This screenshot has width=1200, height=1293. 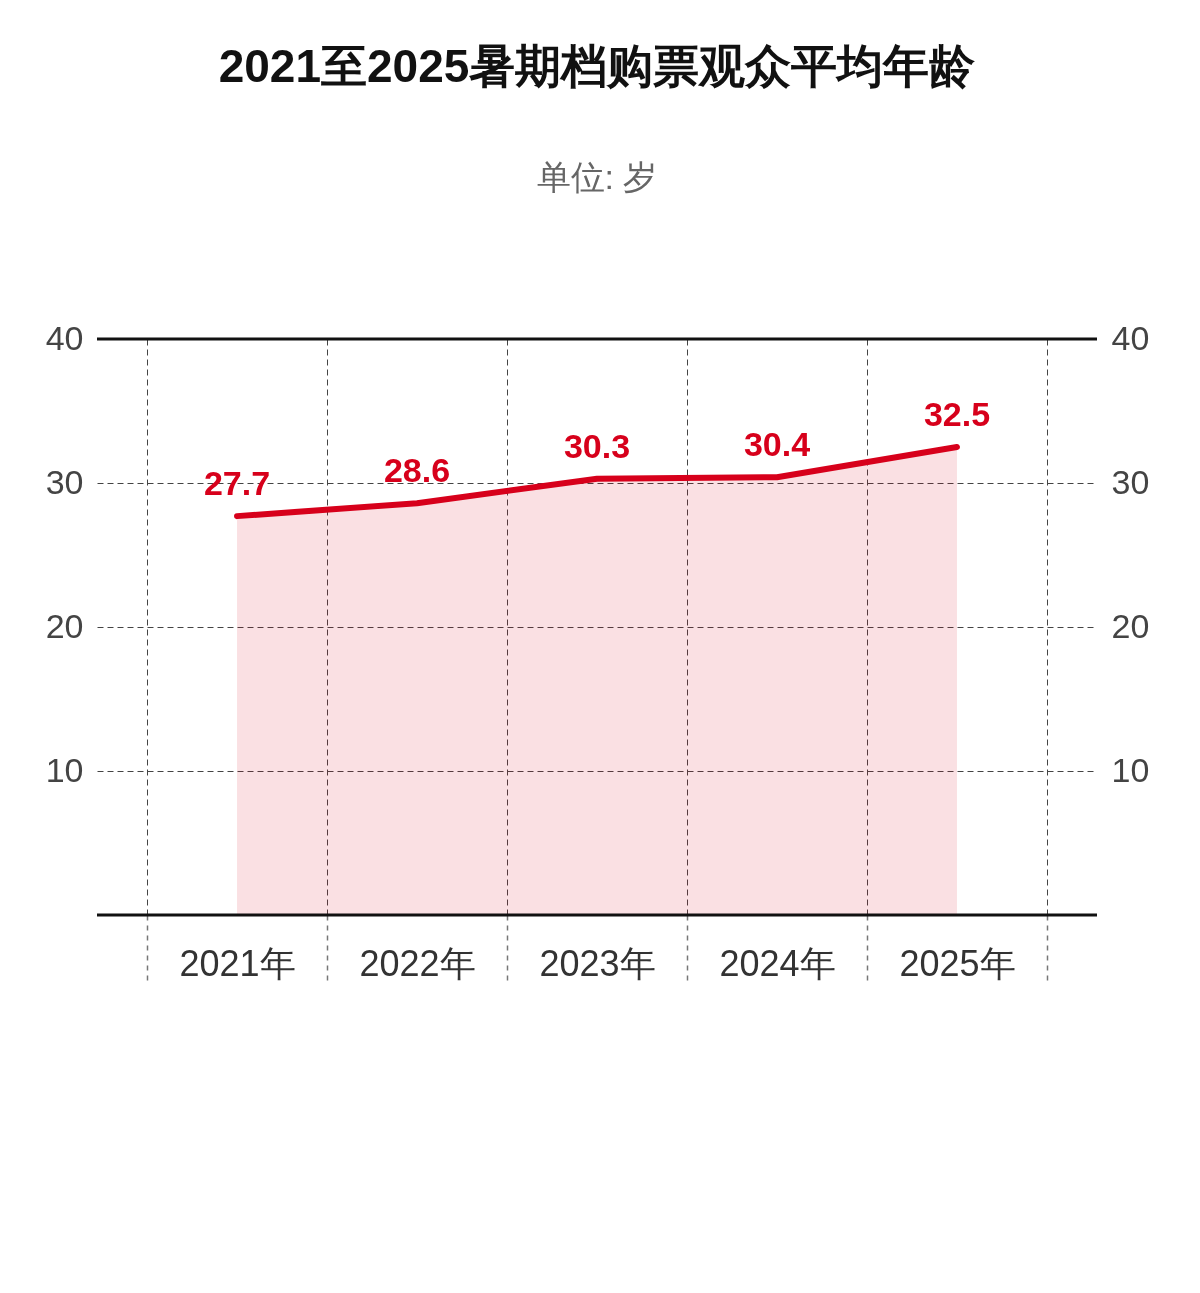 What do you see at coordinates (597, 963) in the screenshot?
I see `x-tick-label: 2023年` at bounding box center [597, 963].